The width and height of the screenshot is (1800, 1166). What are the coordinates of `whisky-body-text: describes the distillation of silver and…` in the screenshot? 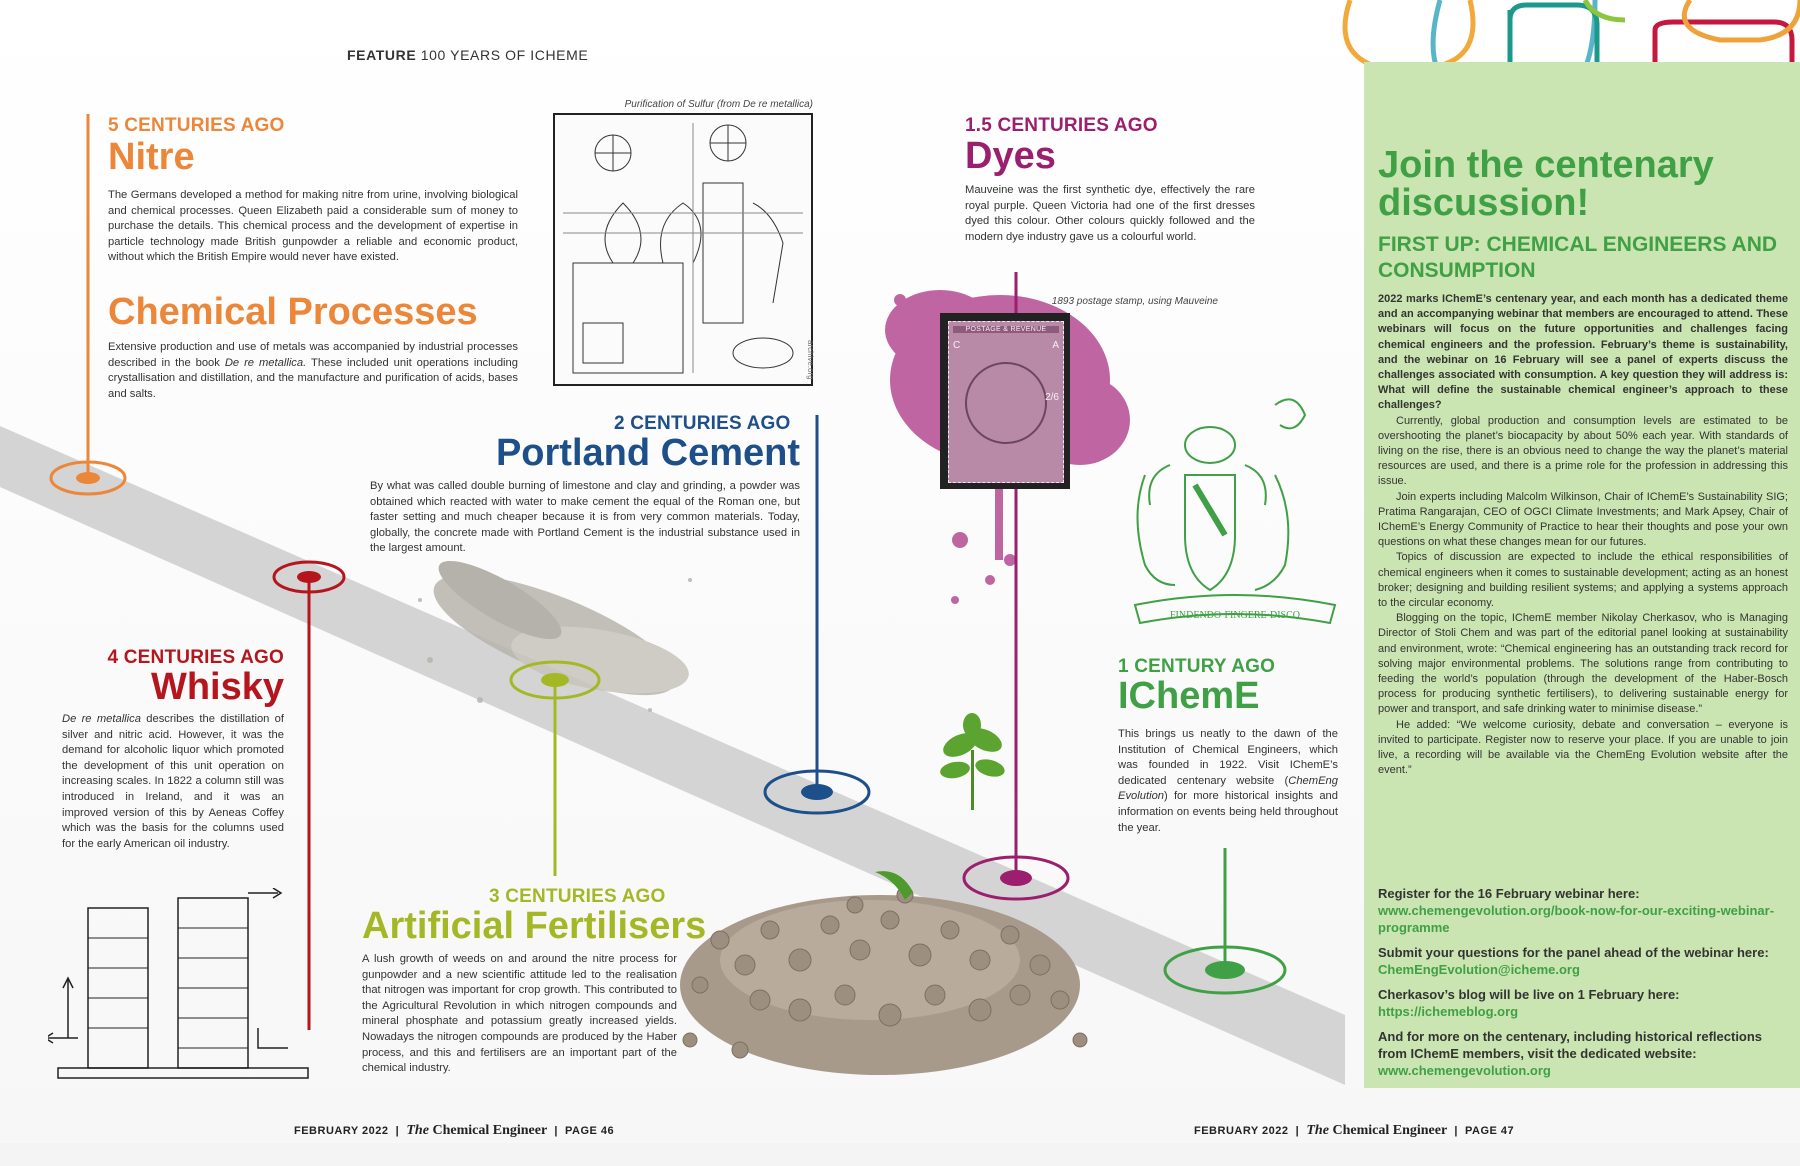 It's located at (173, 781).